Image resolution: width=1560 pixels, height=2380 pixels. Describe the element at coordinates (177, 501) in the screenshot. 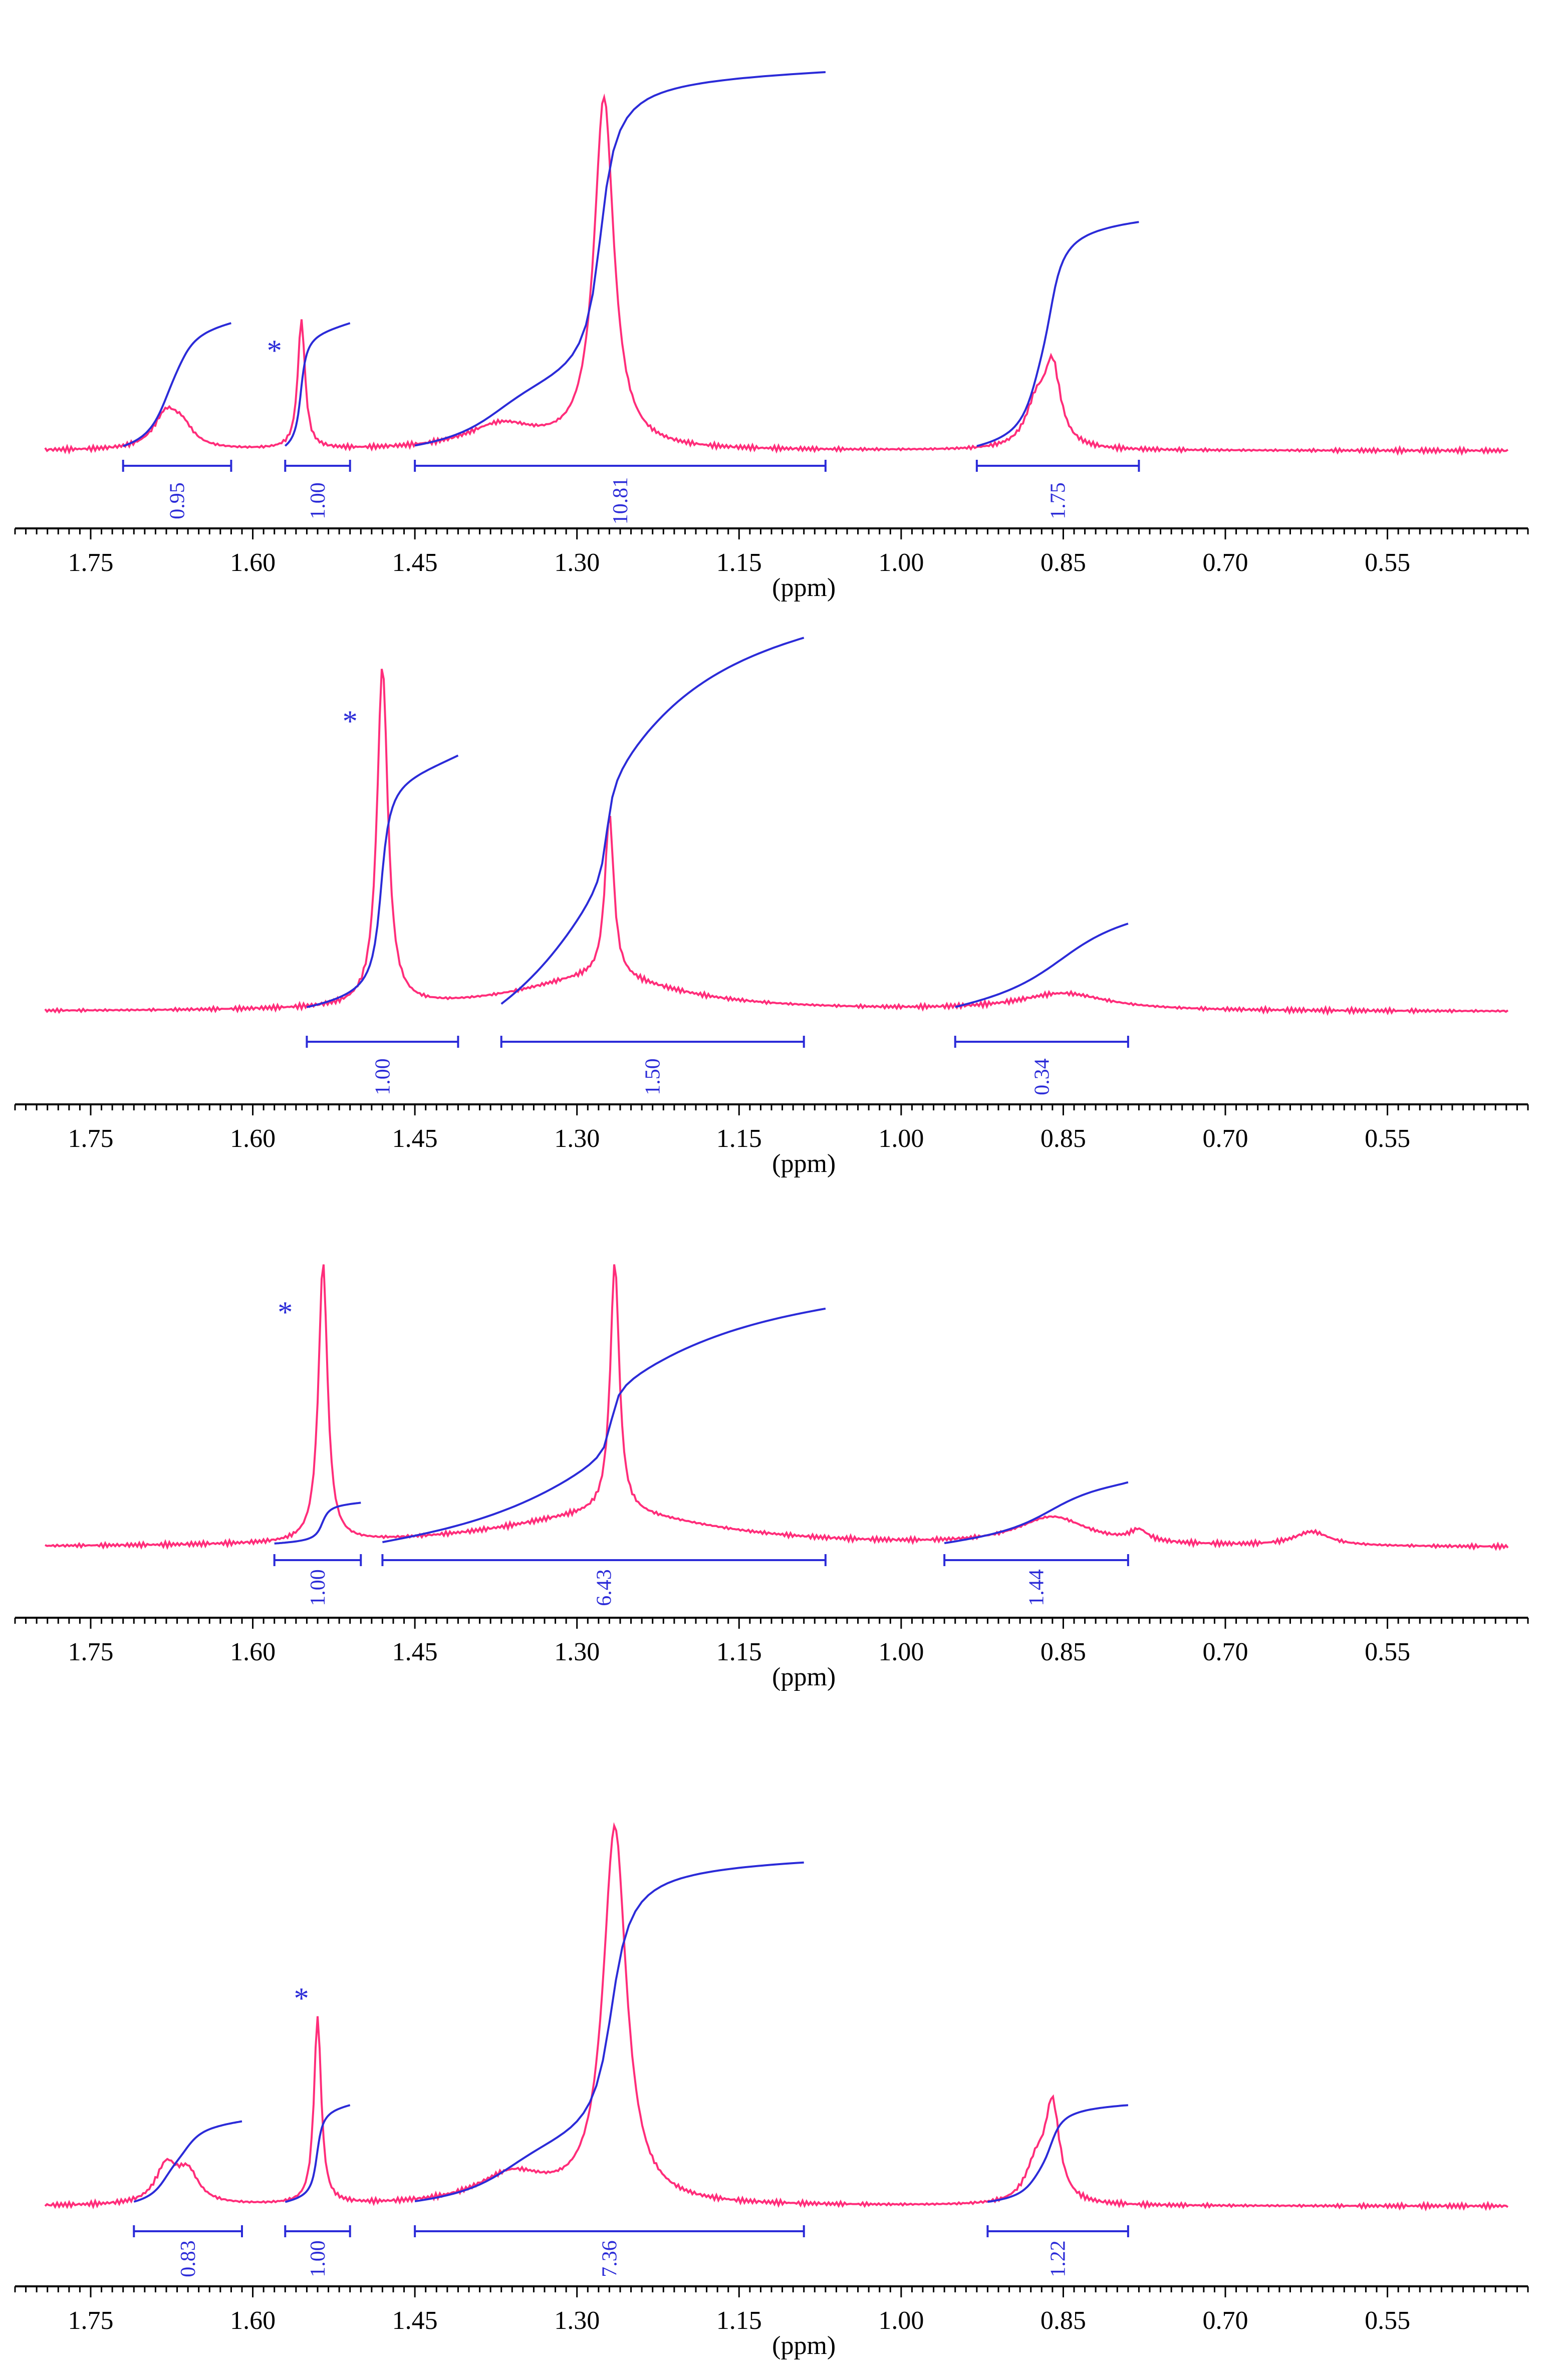

I see `integral-value-label: 0.95` at that location.